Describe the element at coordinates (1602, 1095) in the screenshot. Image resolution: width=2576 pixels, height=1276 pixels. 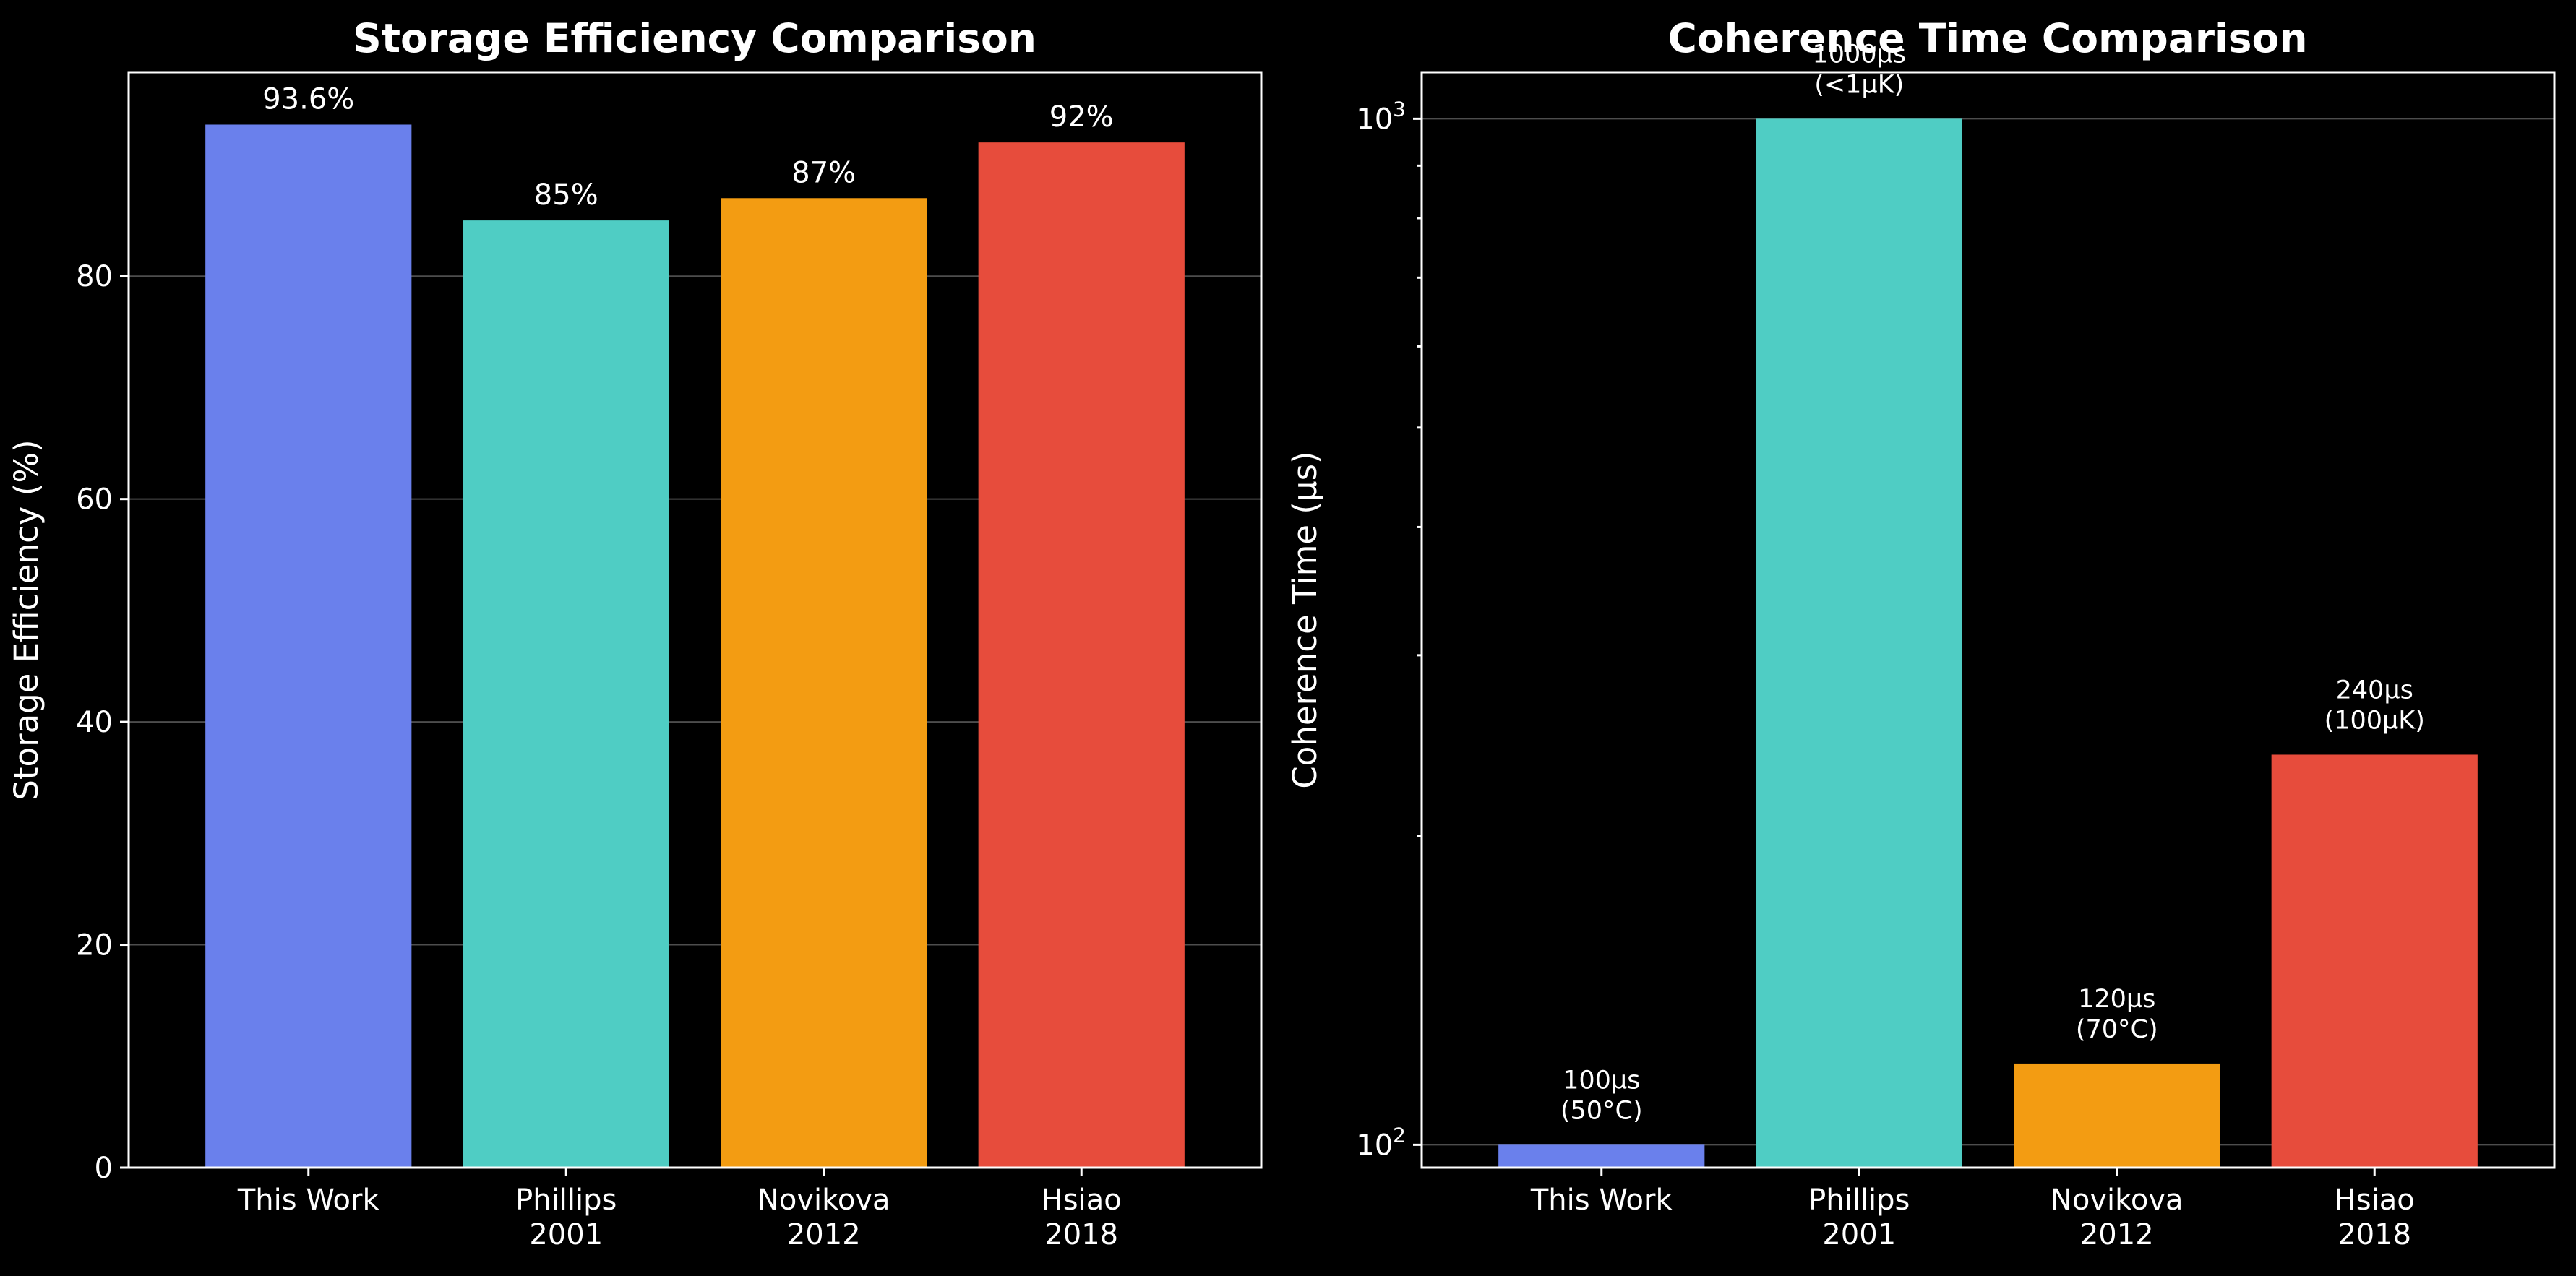
I see `data-label-this-work: 100µs (50°C)` at that location.